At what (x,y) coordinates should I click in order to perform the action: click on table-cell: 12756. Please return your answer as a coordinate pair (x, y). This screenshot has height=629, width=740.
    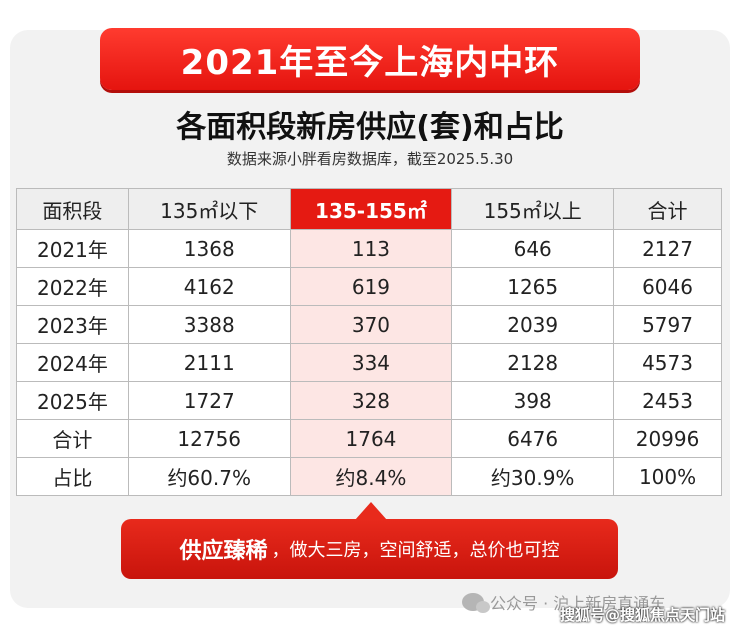
    Looking at the image, I should click on (209, 438).